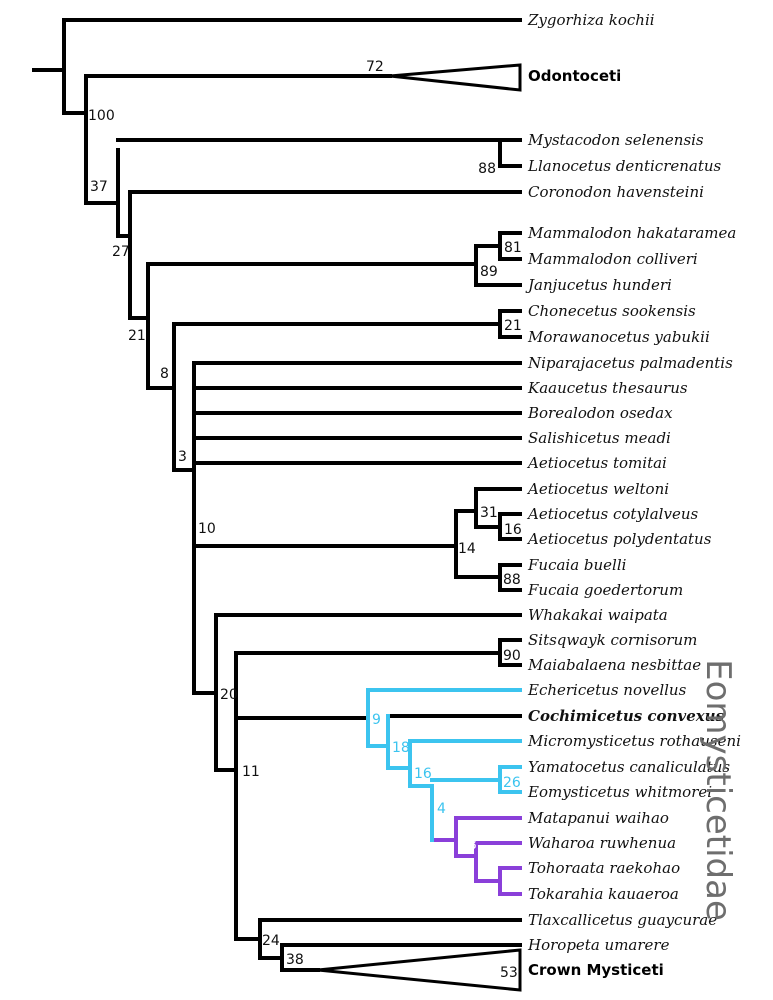 The image size is (773, 1000). What do you see at coordinates (596, 970) in the screenshot?
I see `tip-label-crown-mysticeti: Crown Mysticeti` at bounding box center [596, 970].